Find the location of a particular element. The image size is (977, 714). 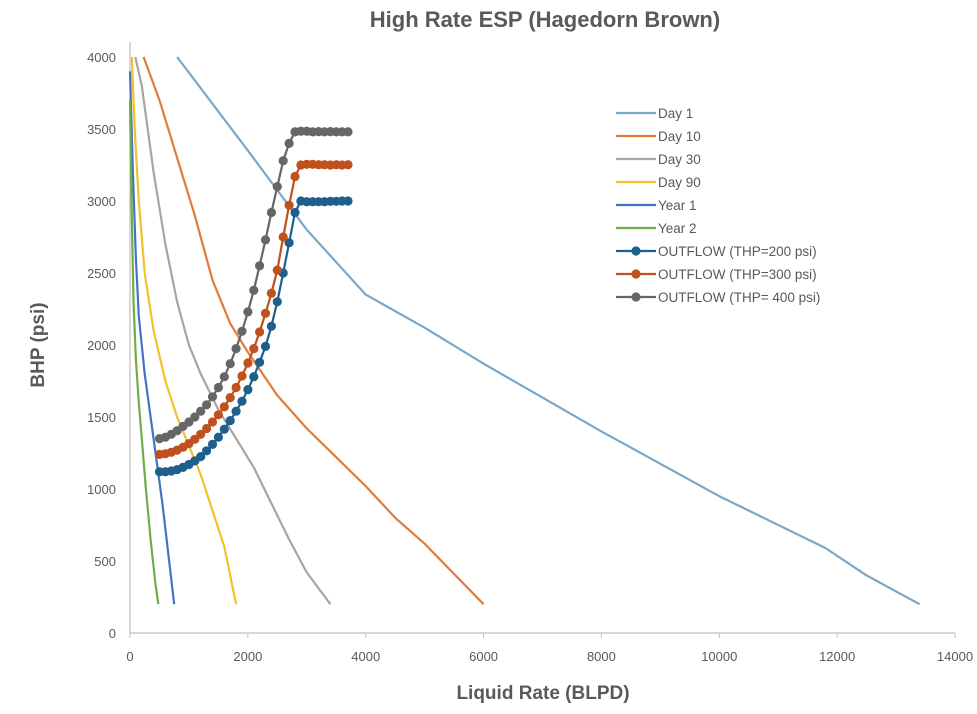

y-tick-label: 1500 is located at coordinates (101, 417).